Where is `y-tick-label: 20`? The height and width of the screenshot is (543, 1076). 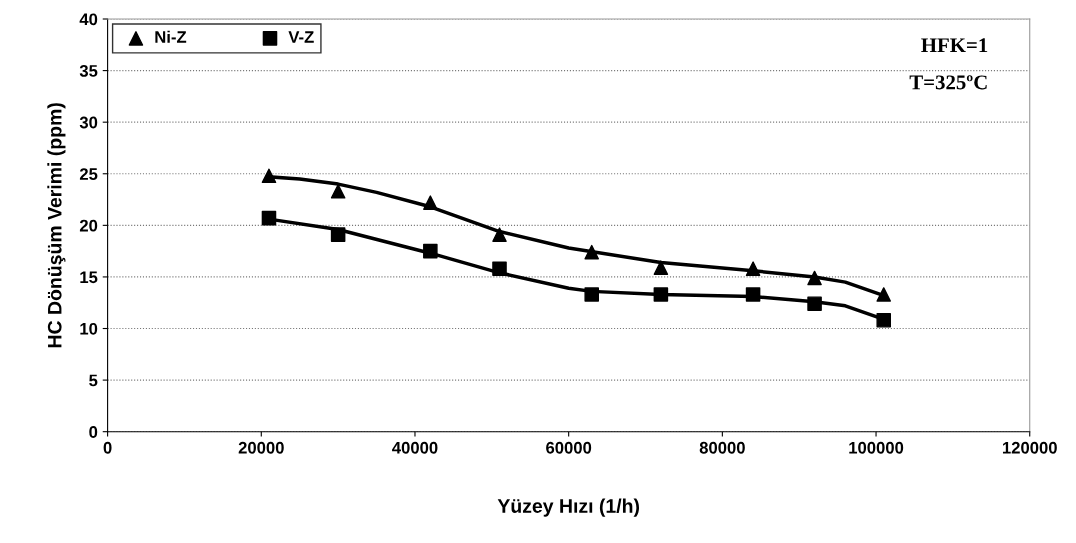 y-tick-label: 20 is located at coordinates (88, 225).